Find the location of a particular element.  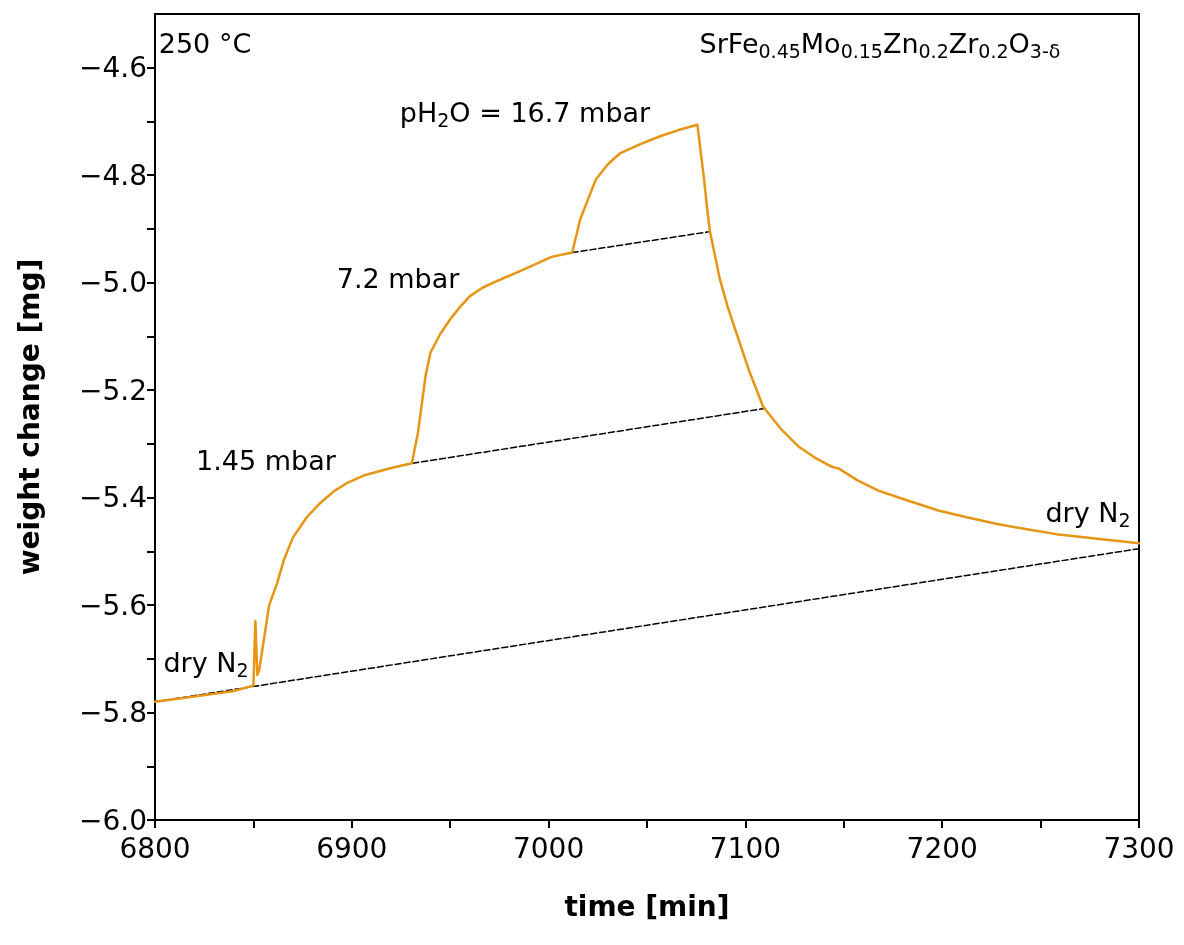

x-tick-label: 7300 is located at coordinates (1139, 848).